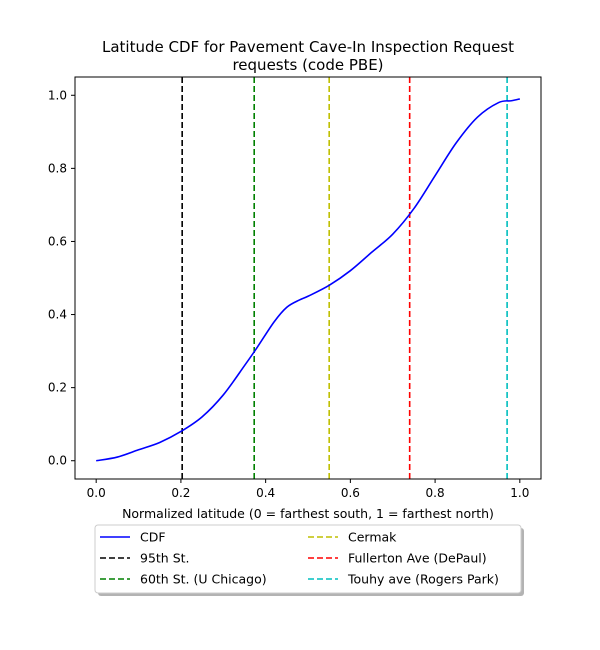 Image resolution: width=600 pixels, height=650 pixels. What do you see at coordinates (57, 168) in the screenshot?
I see `y-tick-label: 0.8` at bounding box center [57, 168].